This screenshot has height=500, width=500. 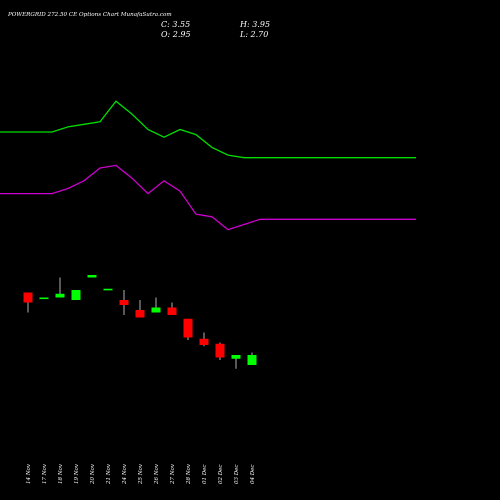 I want to click on x-tick-label: 20 Nov, so click(x=93, y=474).